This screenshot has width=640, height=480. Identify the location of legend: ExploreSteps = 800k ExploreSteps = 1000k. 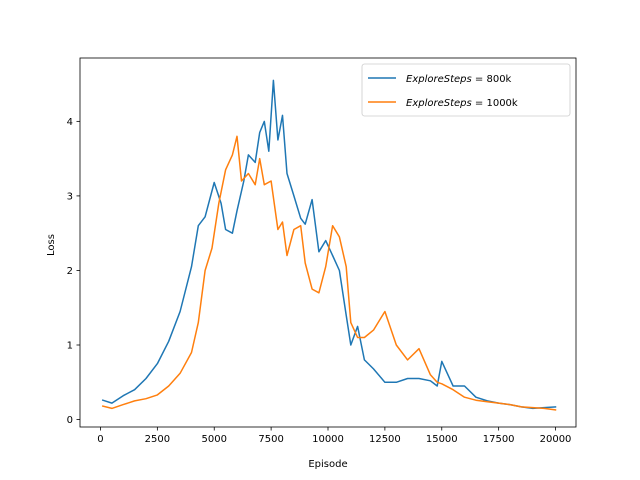
(466, 90).